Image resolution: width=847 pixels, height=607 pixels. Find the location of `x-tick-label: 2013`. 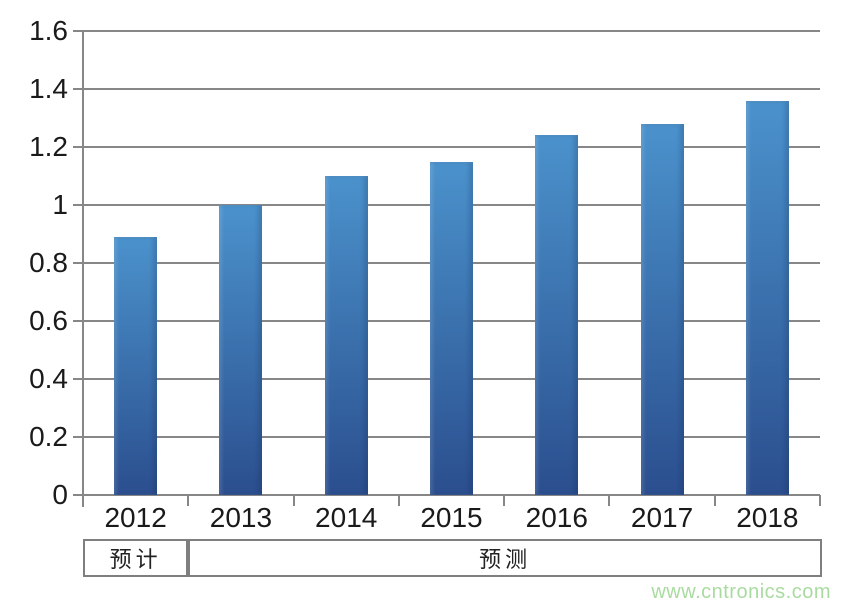

x-tick-label: 2013 is located at coordinates (241, 517).